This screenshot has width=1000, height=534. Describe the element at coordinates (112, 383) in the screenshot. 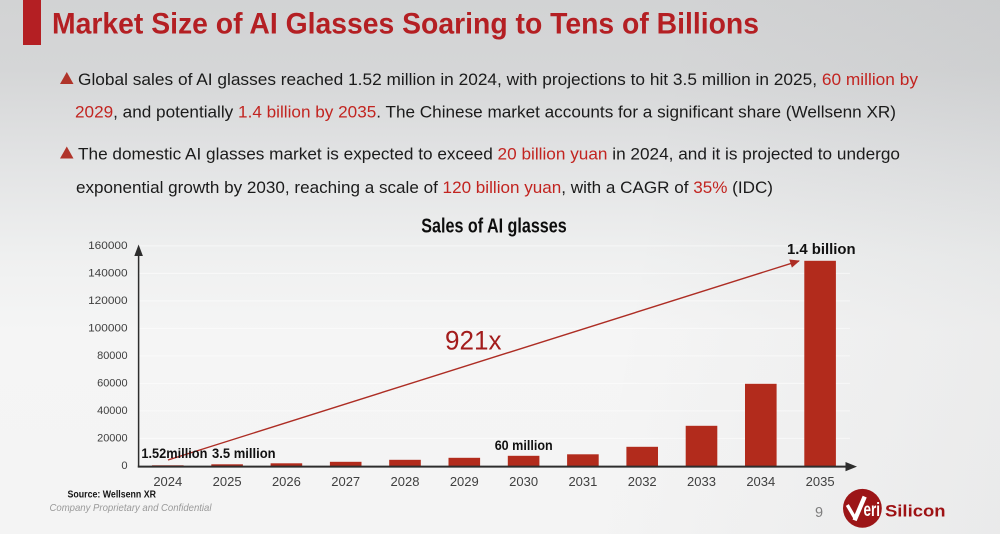

I see `svg-text: 60000` at that location.